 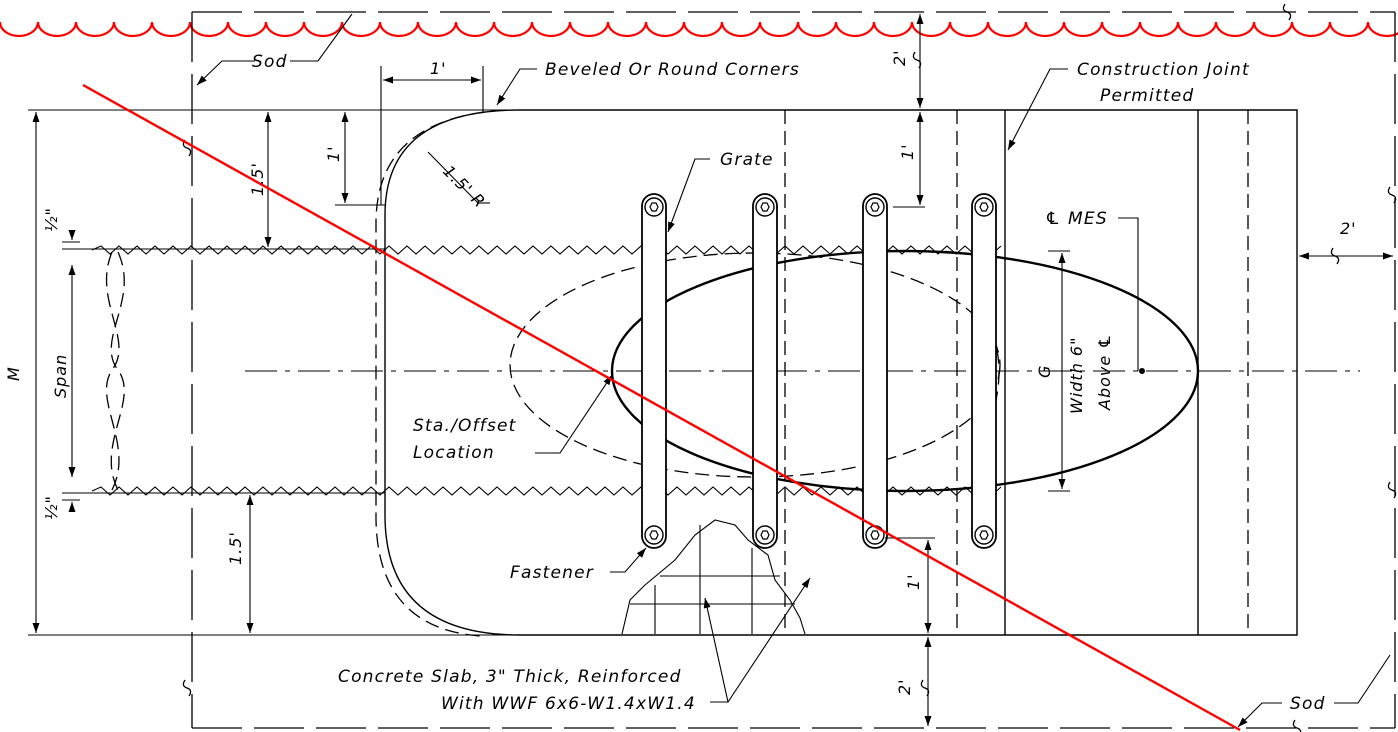 What do you see at coordinates (438, 68) in the screenshot?
I see `corner-width-dim: 1'` at bounding box center [438, 68].